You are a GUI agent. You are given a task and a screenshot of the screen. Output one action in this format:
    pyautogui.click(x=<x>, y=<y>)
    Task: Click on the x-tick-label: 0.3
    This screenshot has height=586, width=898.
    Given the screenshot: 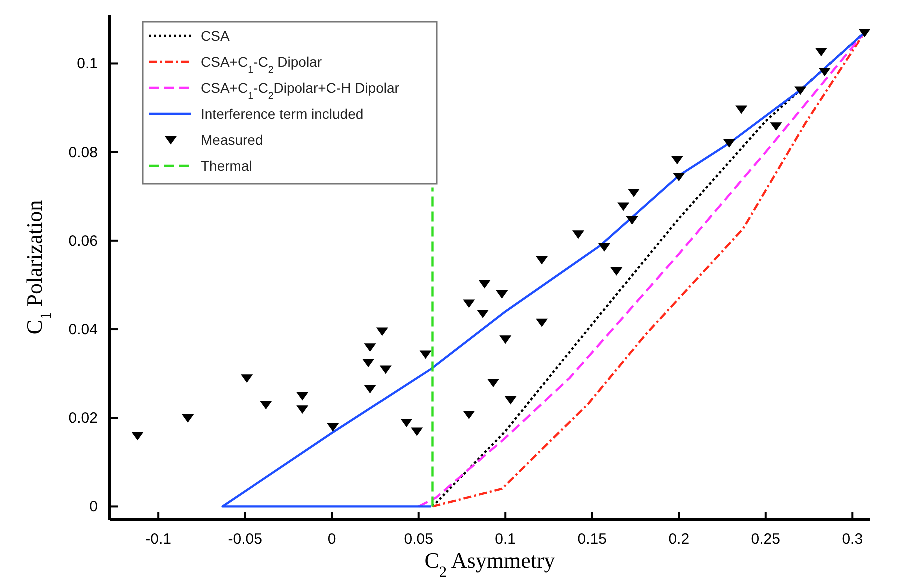 What is the action you would take?
    pyautogui.click(x=853, y=539)
    